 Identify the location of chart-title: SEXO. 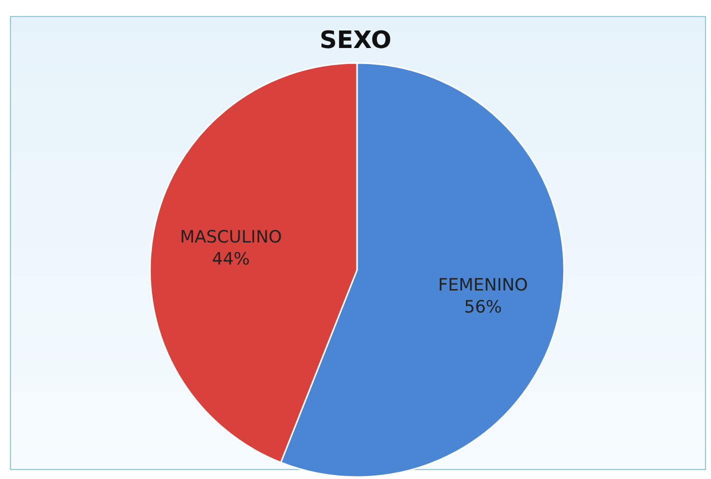
(355, 40).